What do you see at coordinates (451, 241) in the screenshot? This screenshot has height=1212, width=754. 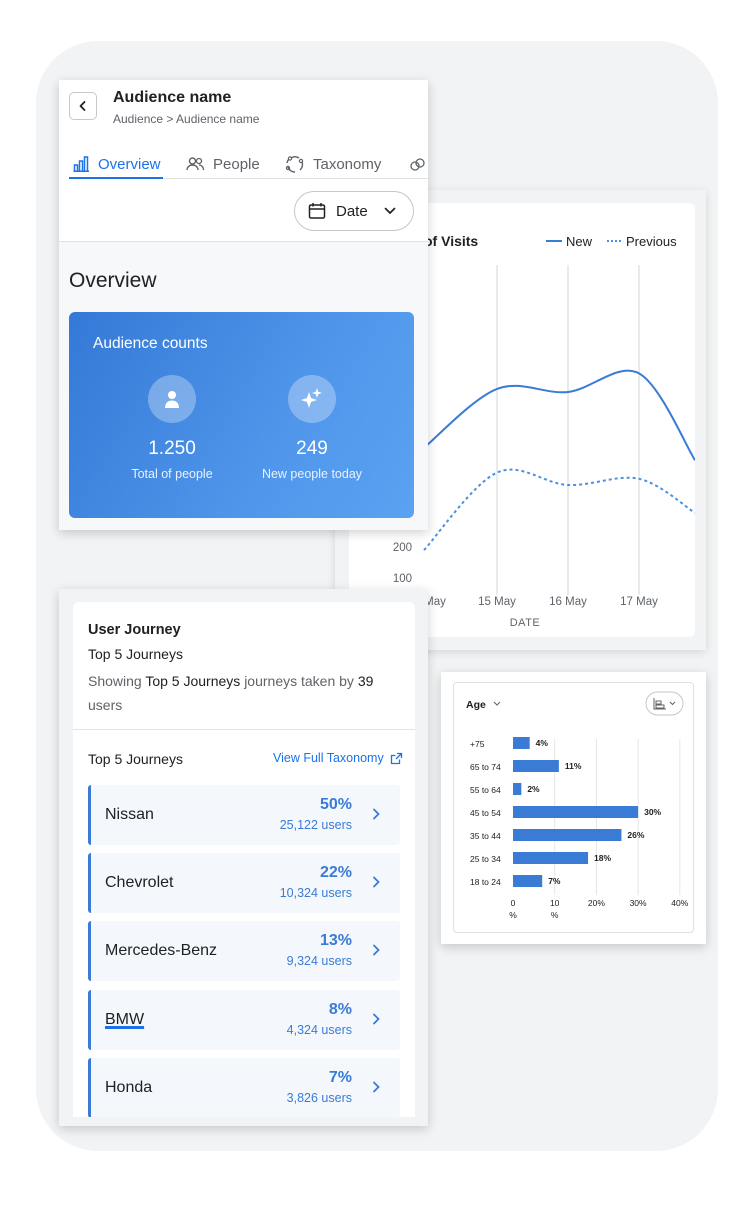 I see `chart-title: of Visits` at bounding box center [451, 241].